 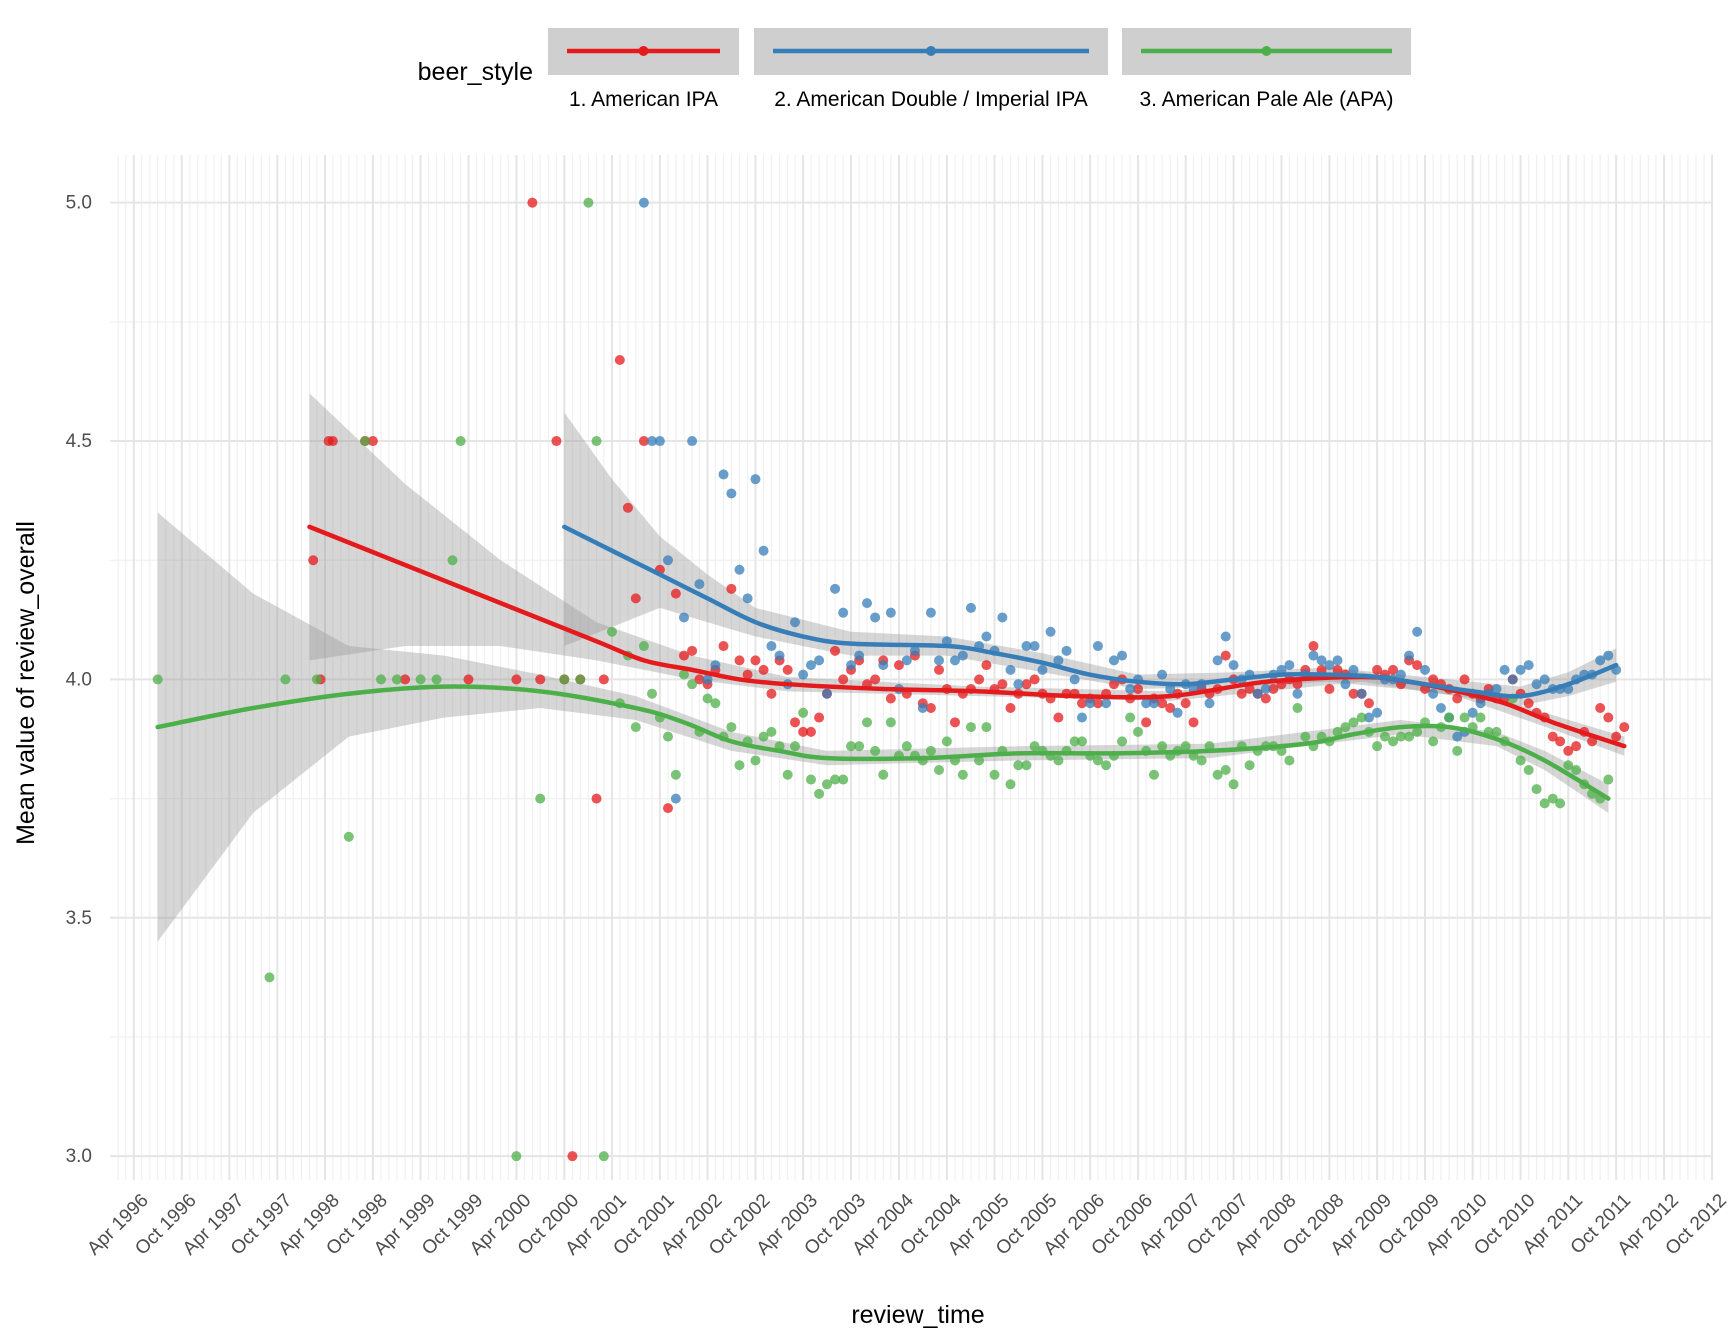 I want to click on y-tick-label: 5.0, so click(x=79, y=203).